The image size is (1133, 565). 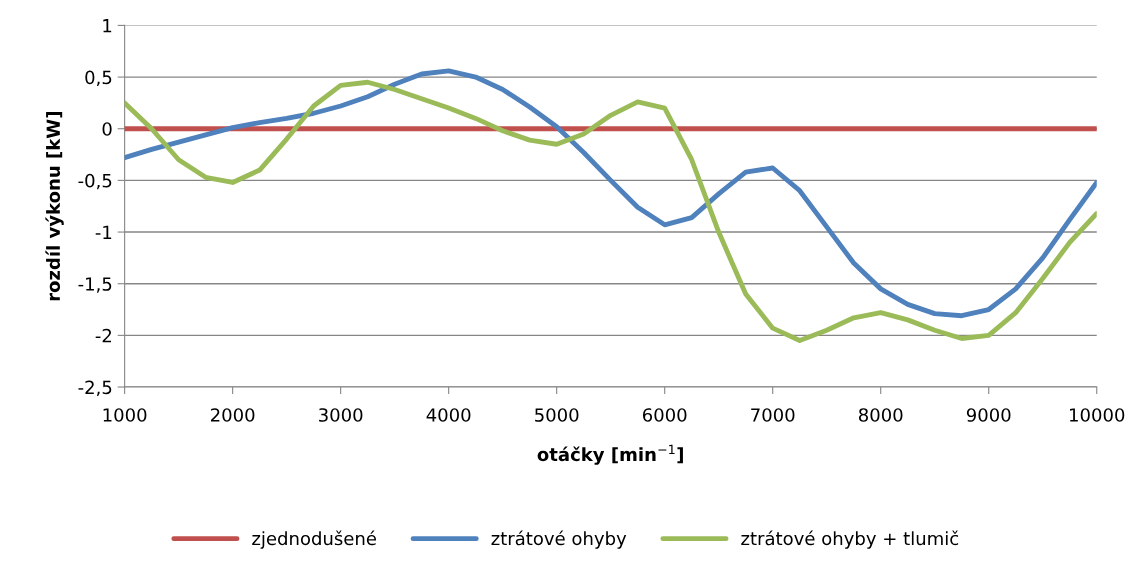 What do you see at coordinates (95, 388) in the screenshot?
I see `y-tick-label: -2,5` at bounding box center [95, 388].